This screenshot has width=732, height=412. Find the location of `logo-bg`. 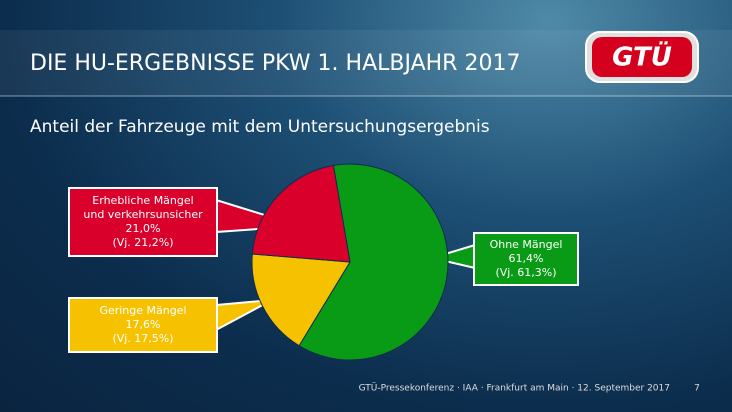

logo-bg is located at coordinates (642, 57).